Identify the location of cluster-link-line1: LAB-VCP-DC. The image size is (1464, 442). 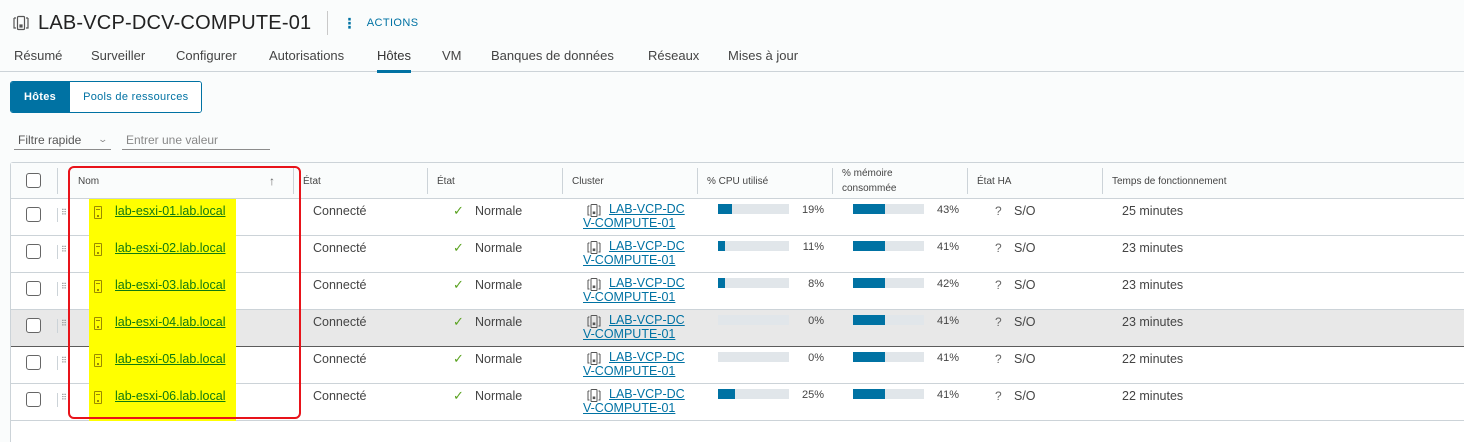
(647, 394).